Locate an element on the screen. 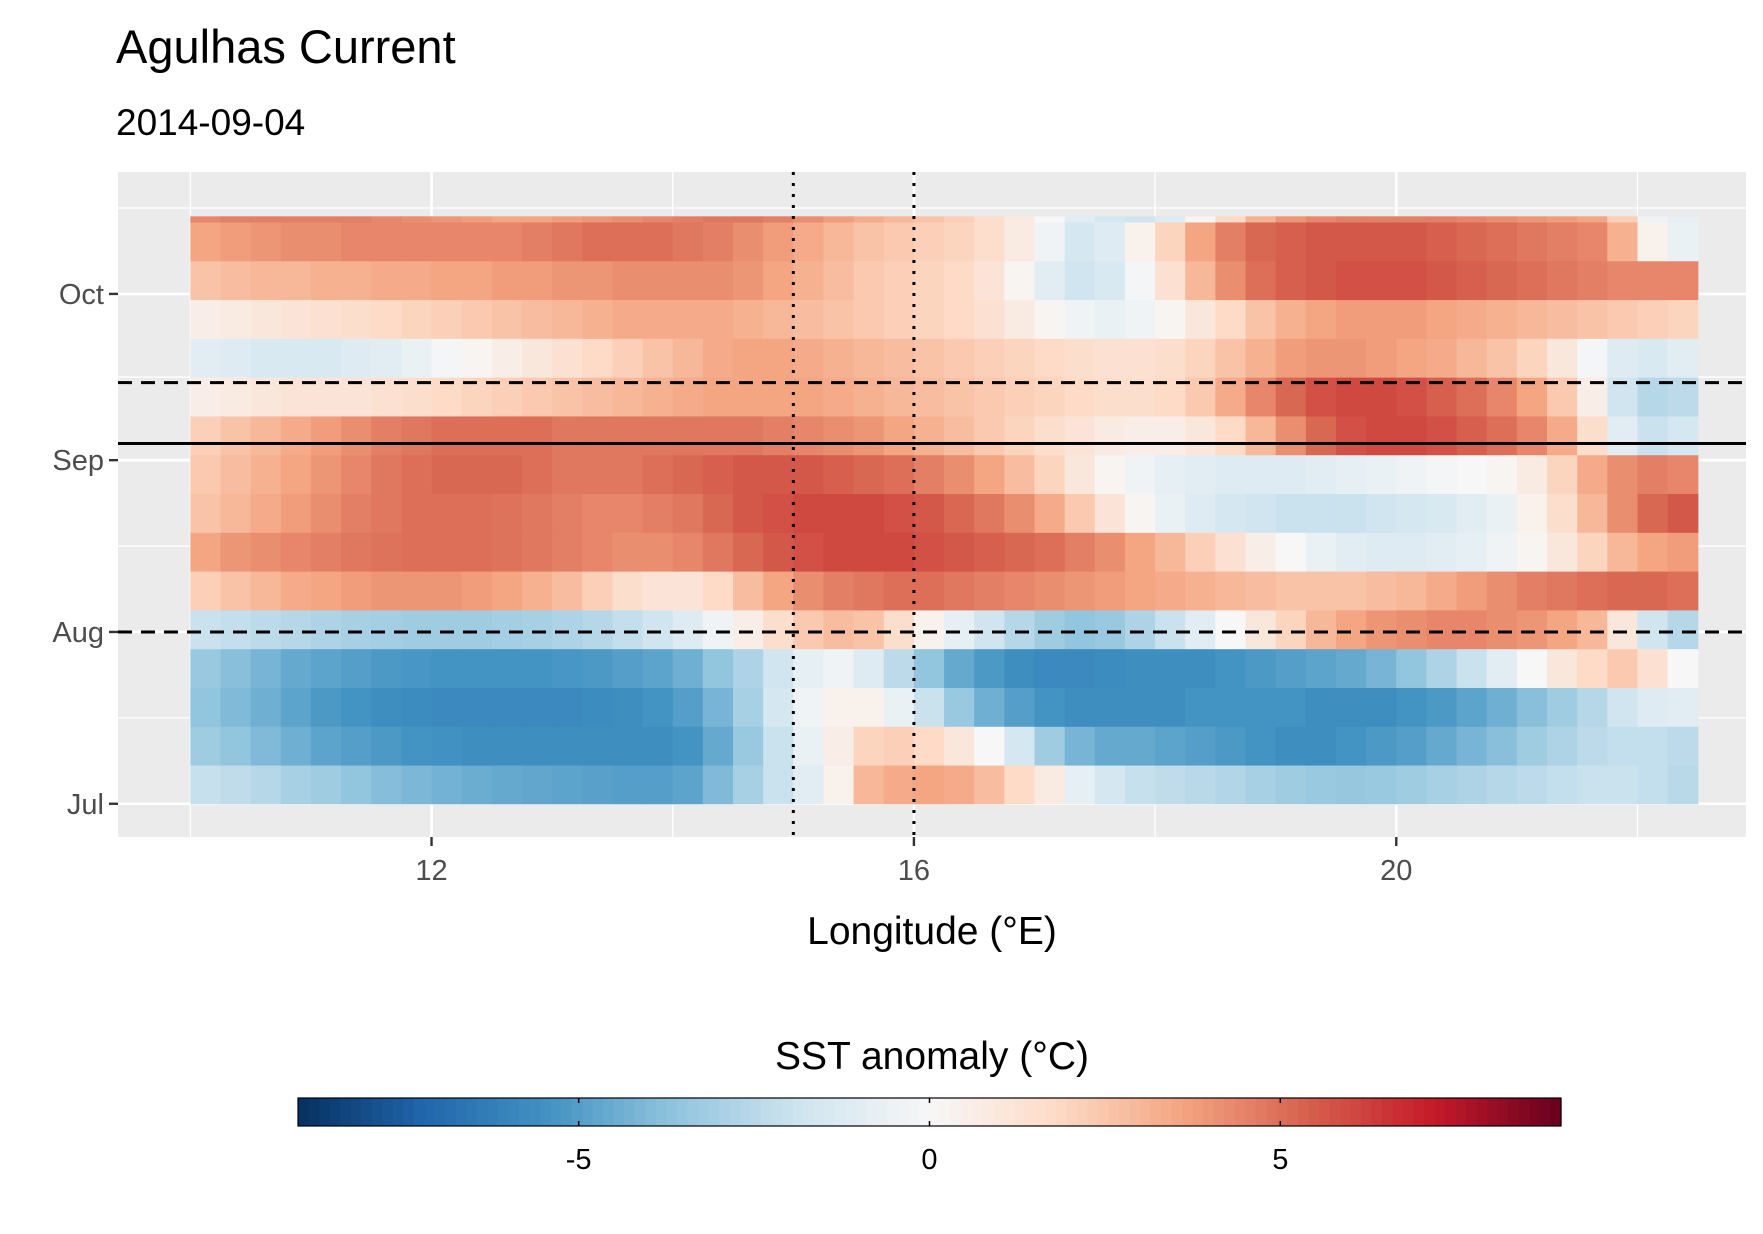  y-tick-label: Sep is located at coordinates (78, 461).